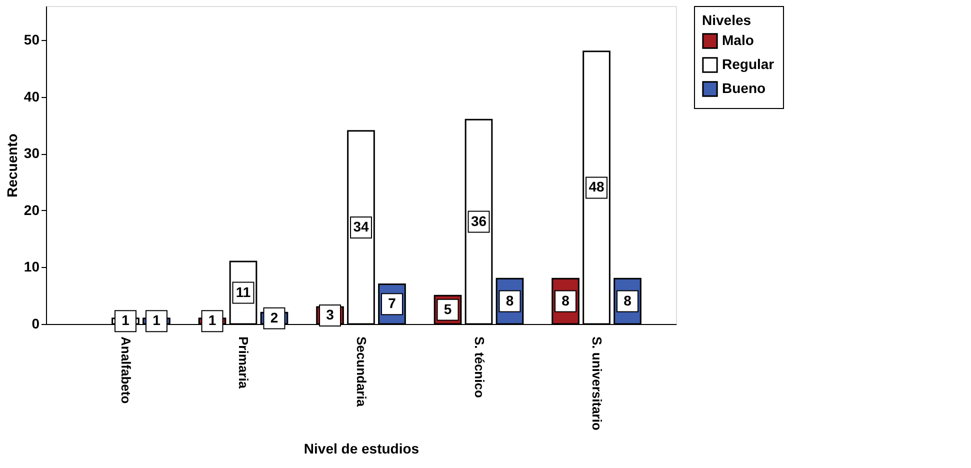 The image size is (971, 468). What do you see at coordinates (392, 303) in the screenshot?
I see `data-label: 7` at bounding box center [392, 303].